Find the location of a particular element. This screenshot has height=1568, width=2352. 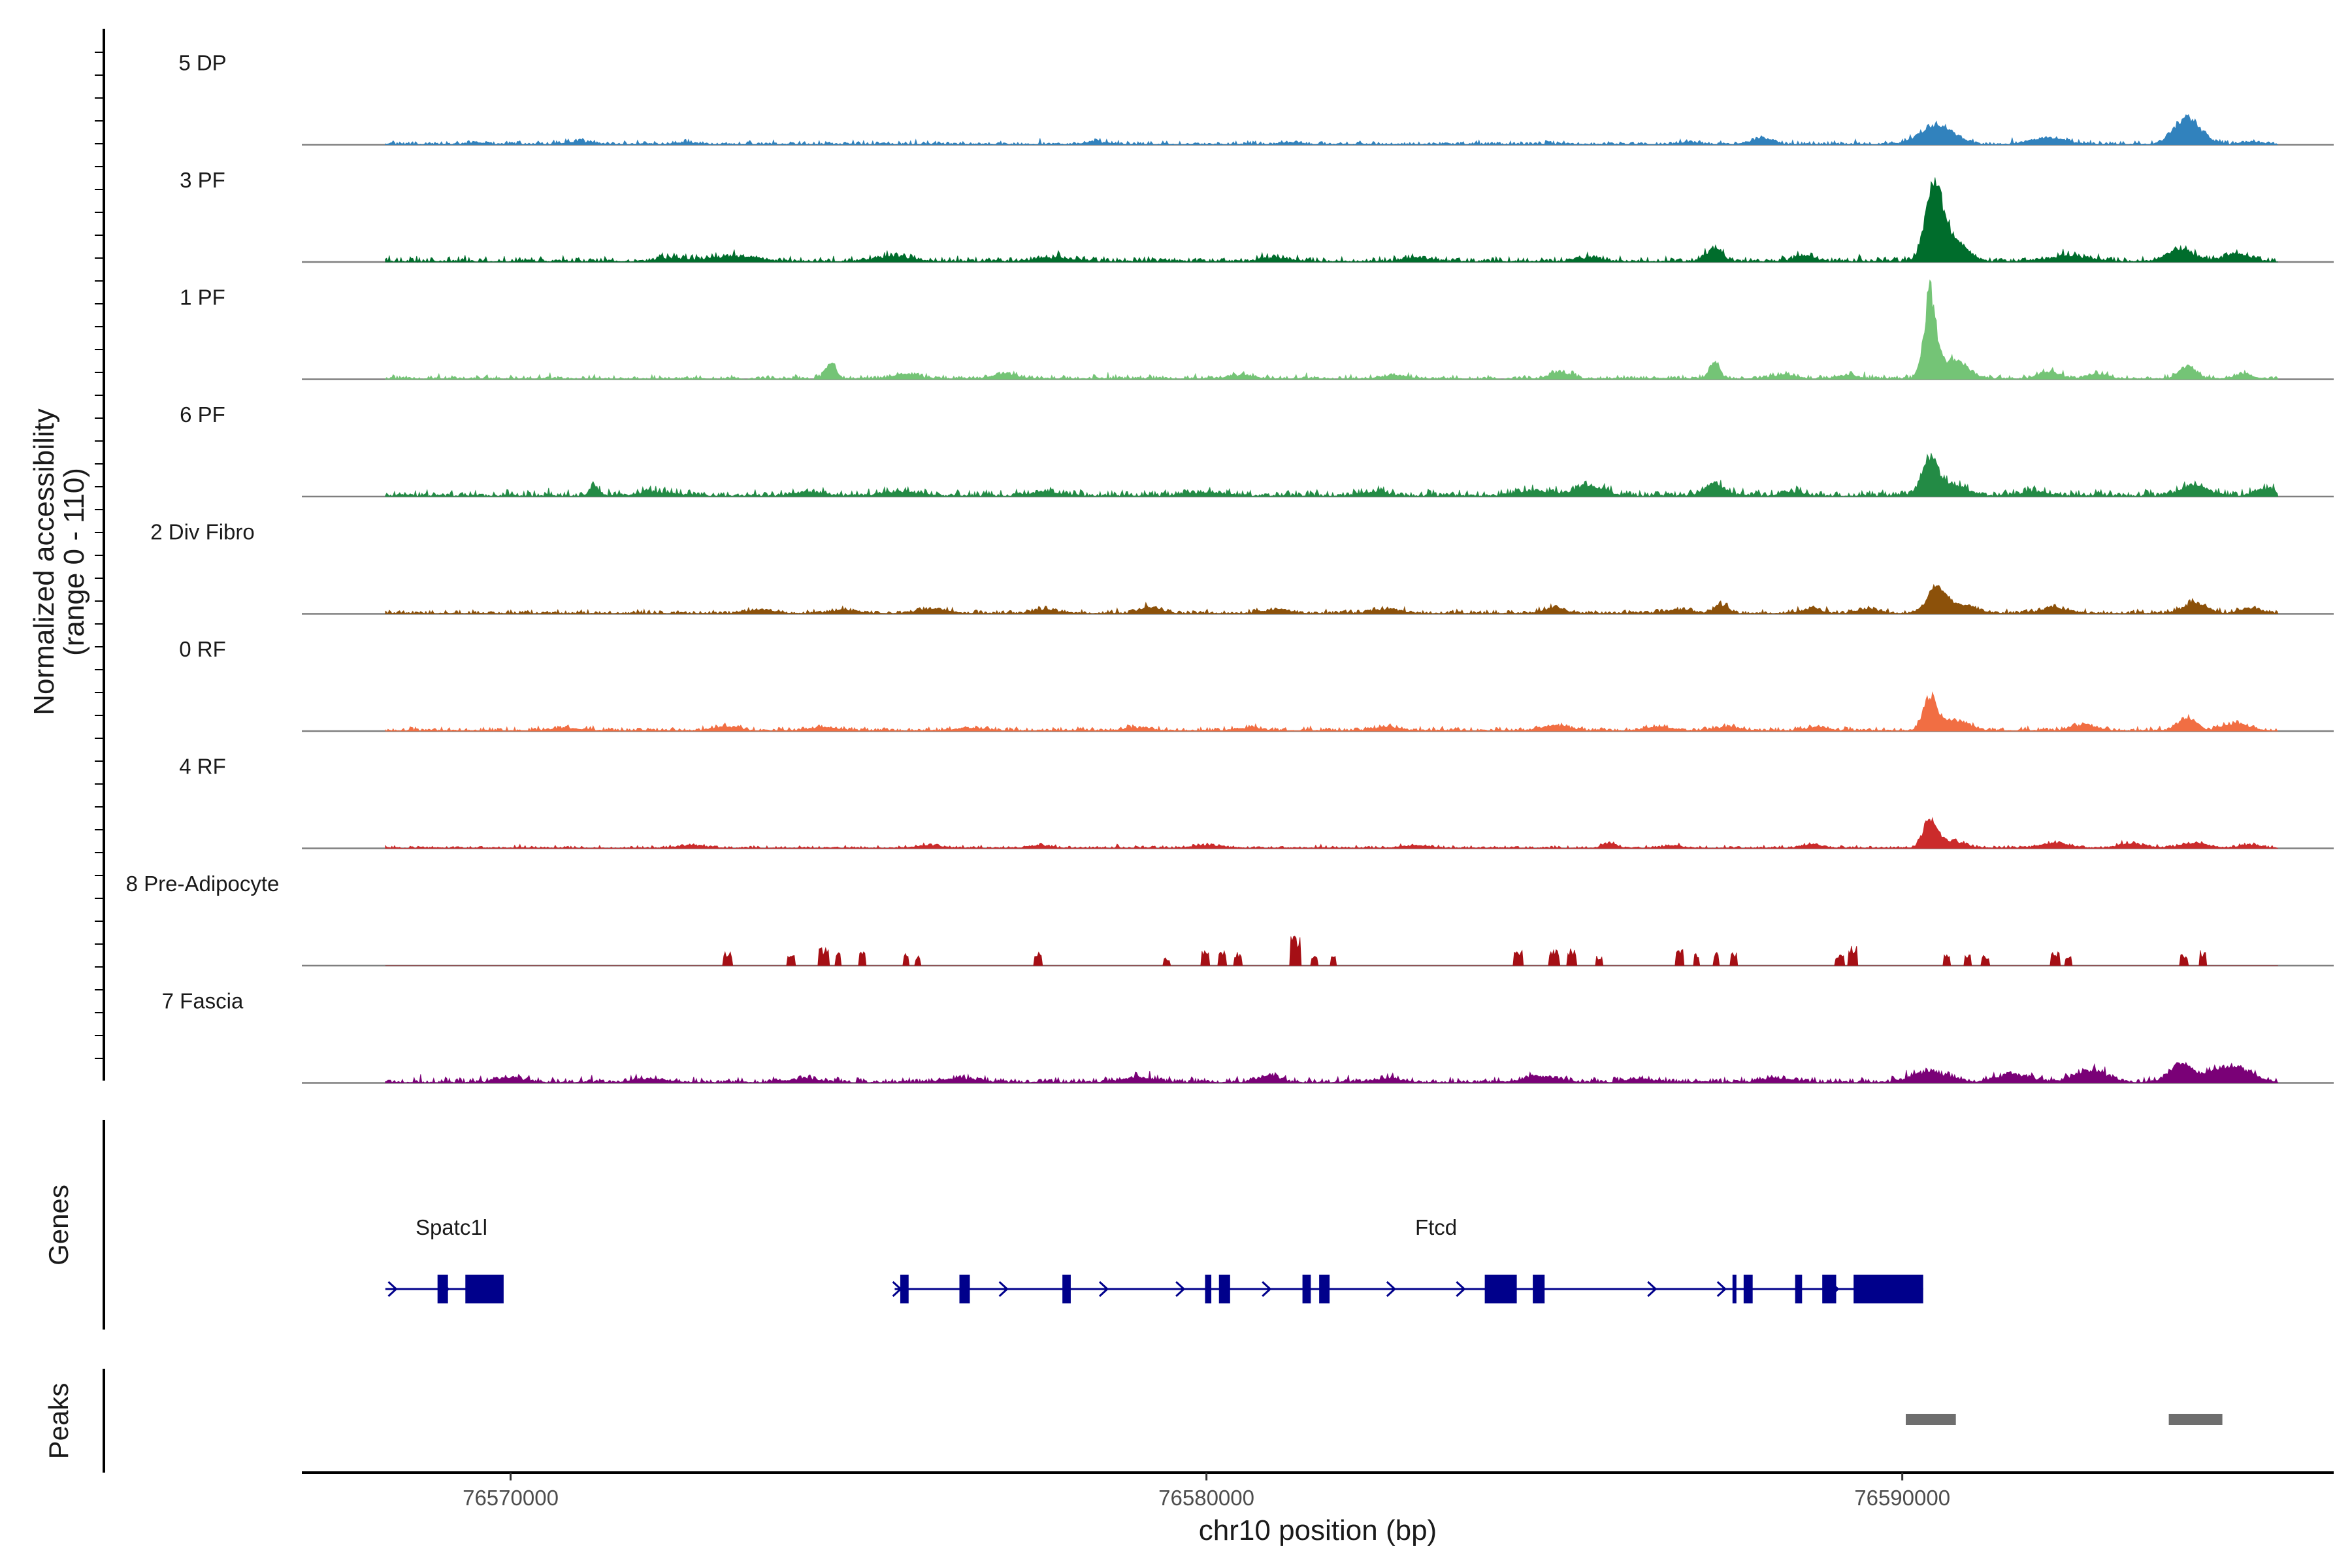

track-label: 2 Div Fibro is located at coordinates (202, 532).